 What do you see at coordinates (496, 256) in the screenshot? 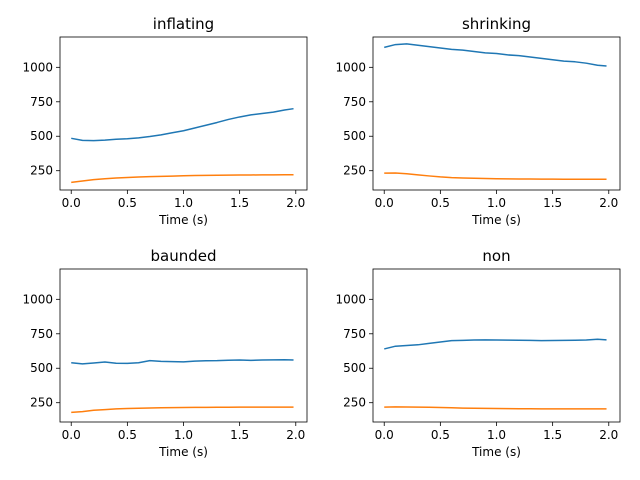
I see `subplot-title: non` at bounding box center [496, 256].